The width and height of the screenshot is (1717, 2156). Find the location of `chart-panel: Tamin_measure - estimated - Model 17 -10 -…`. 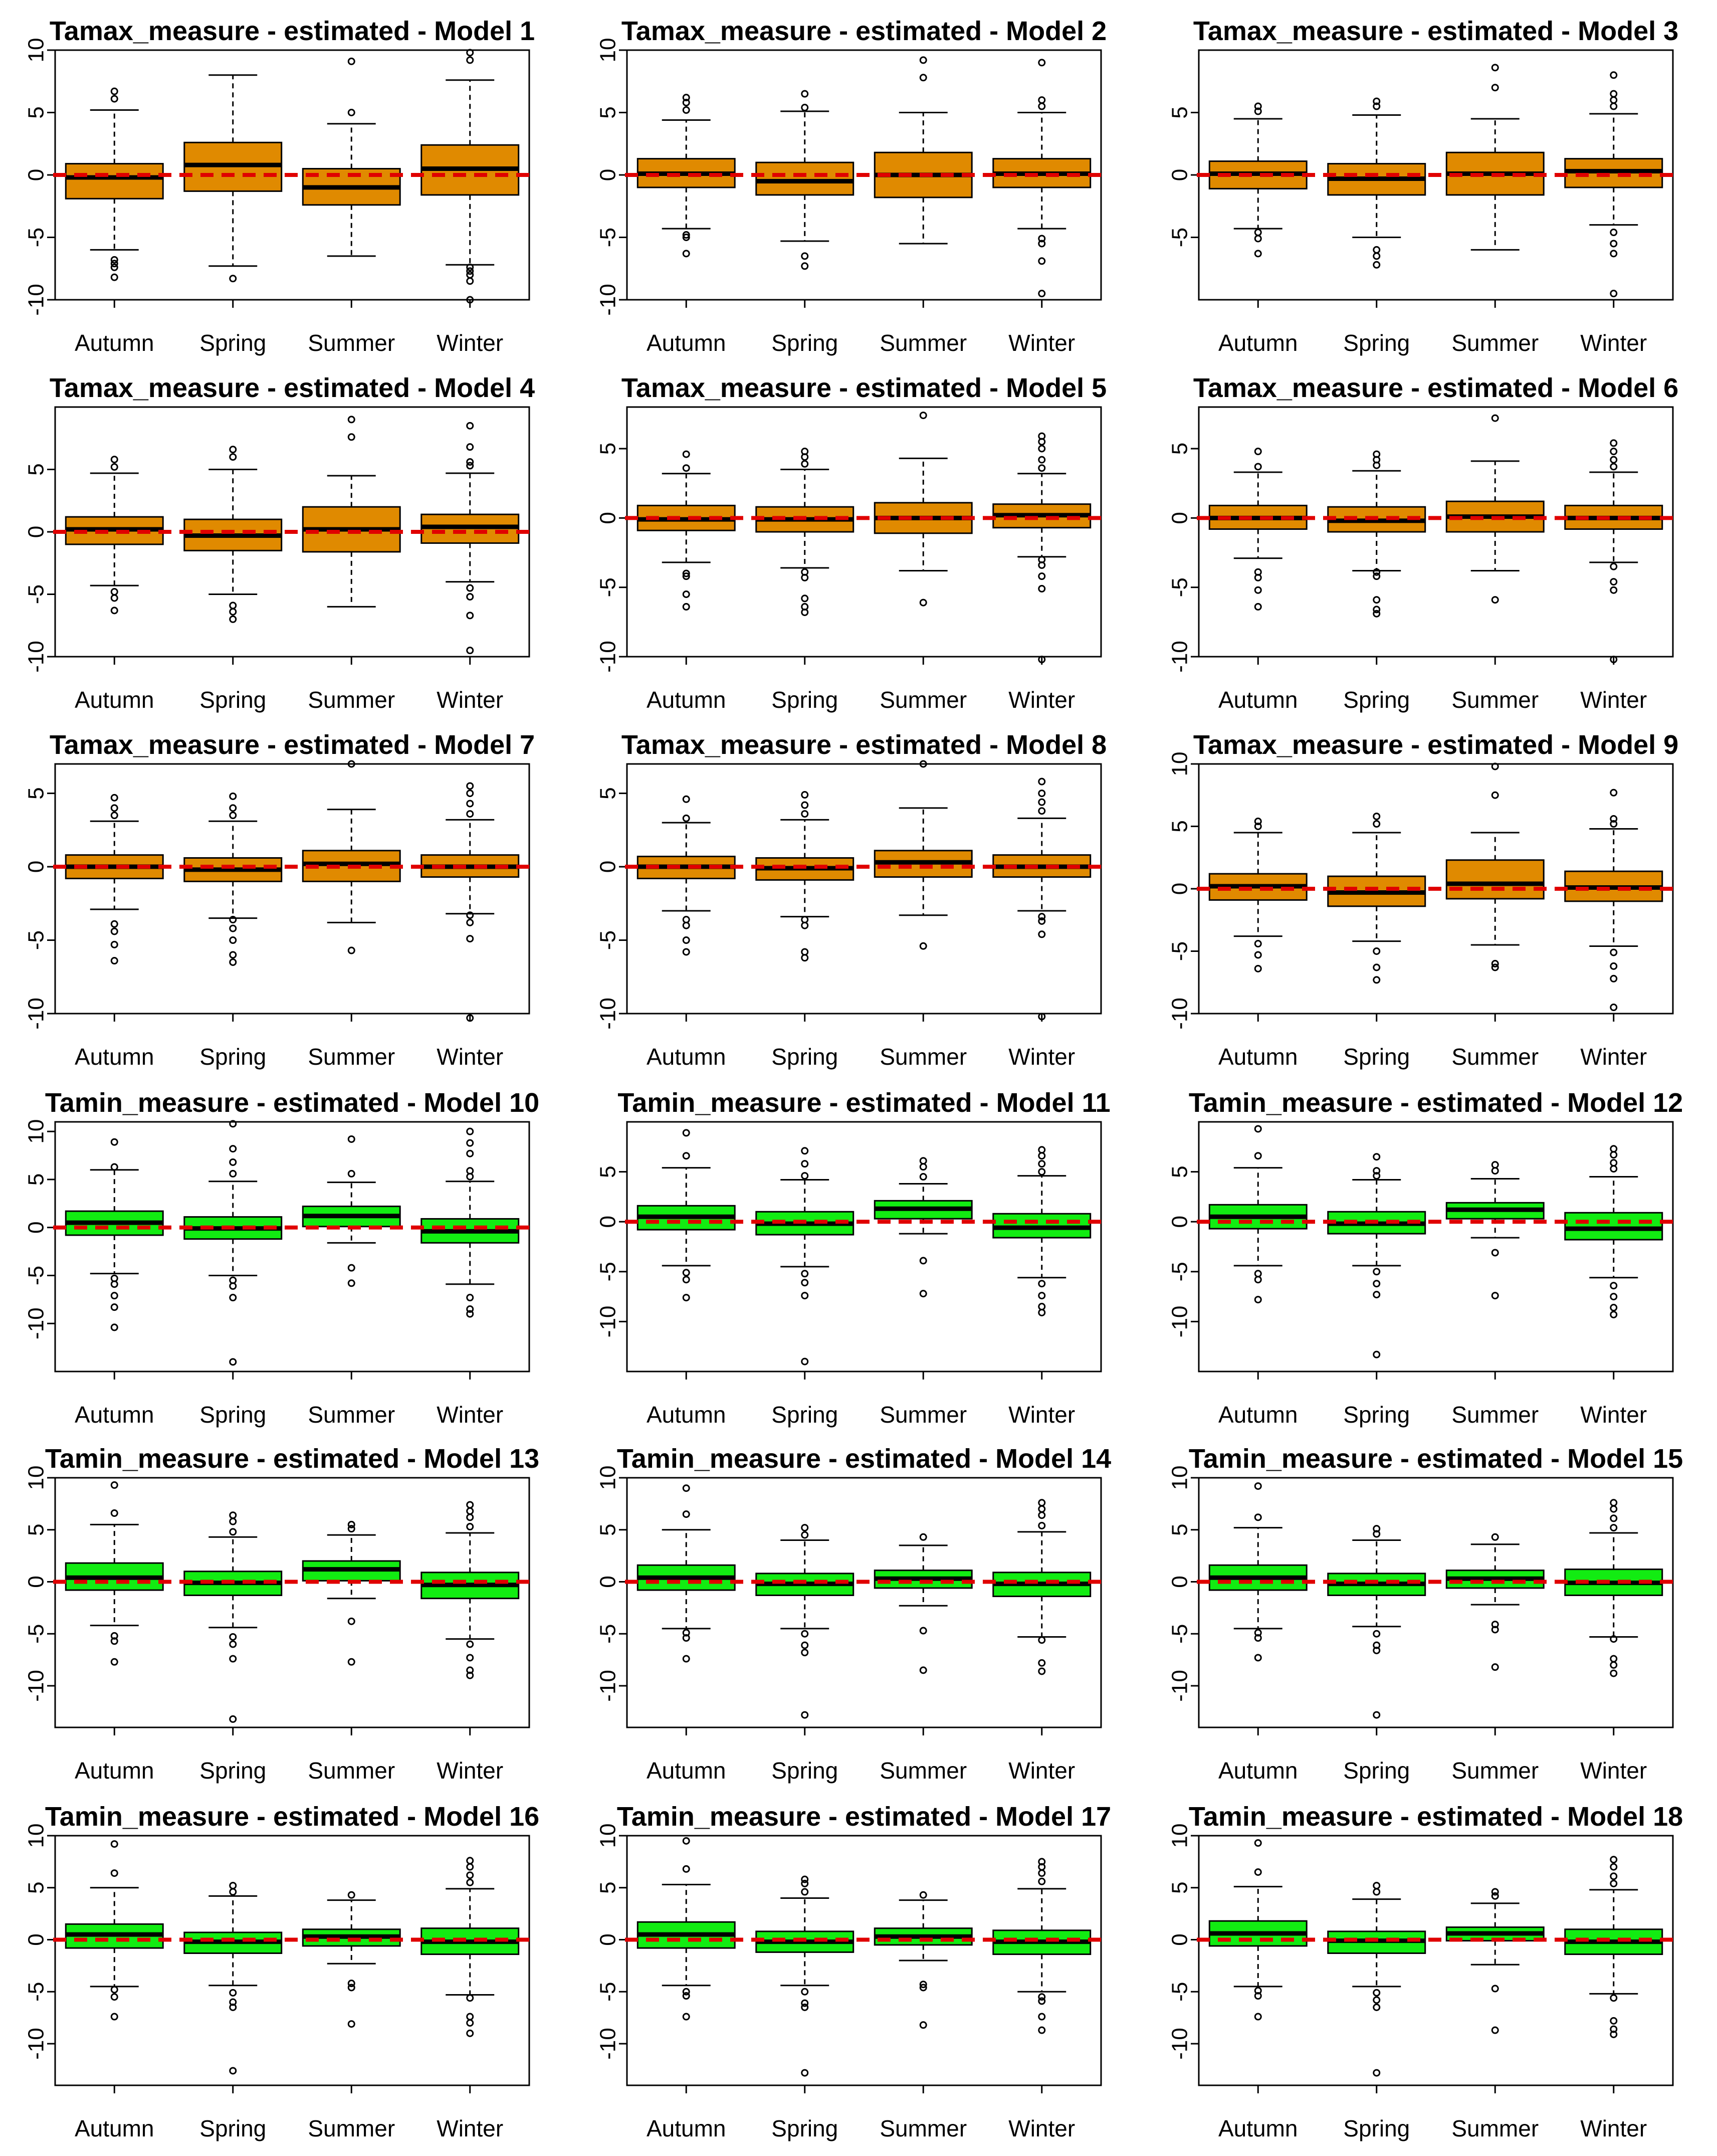

chart-panel: Tamin_measure - estimated - Model 17 -10 -… is located at coordinates (854, 1971).